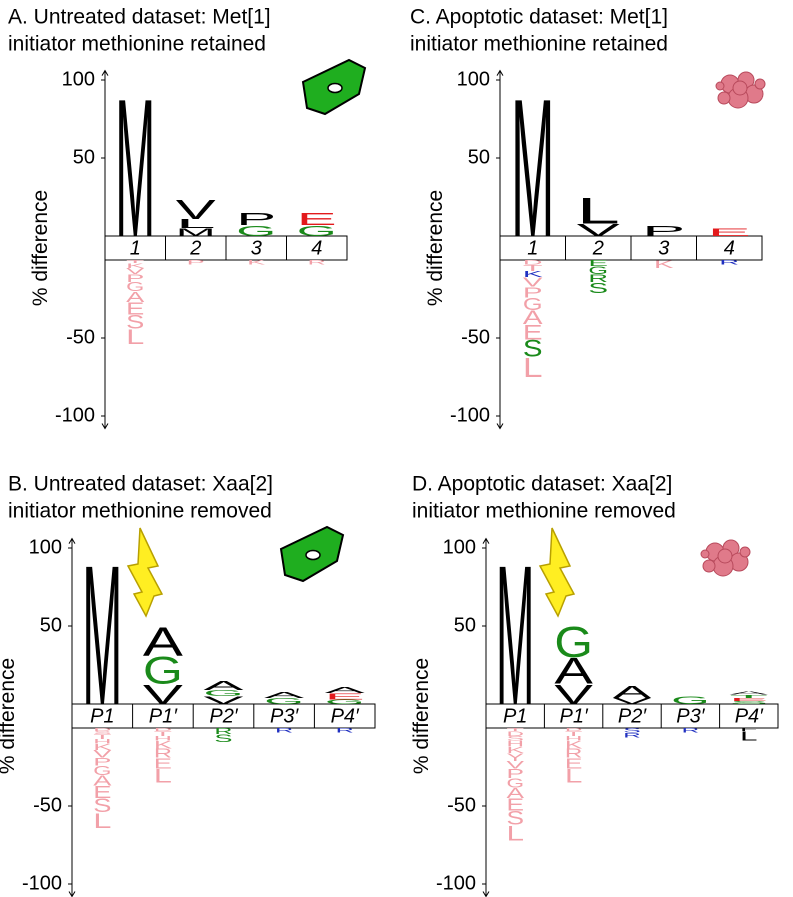 This screenshot has width=793, height=897. I want to click on apoptotic-icon, so click(725, 558).